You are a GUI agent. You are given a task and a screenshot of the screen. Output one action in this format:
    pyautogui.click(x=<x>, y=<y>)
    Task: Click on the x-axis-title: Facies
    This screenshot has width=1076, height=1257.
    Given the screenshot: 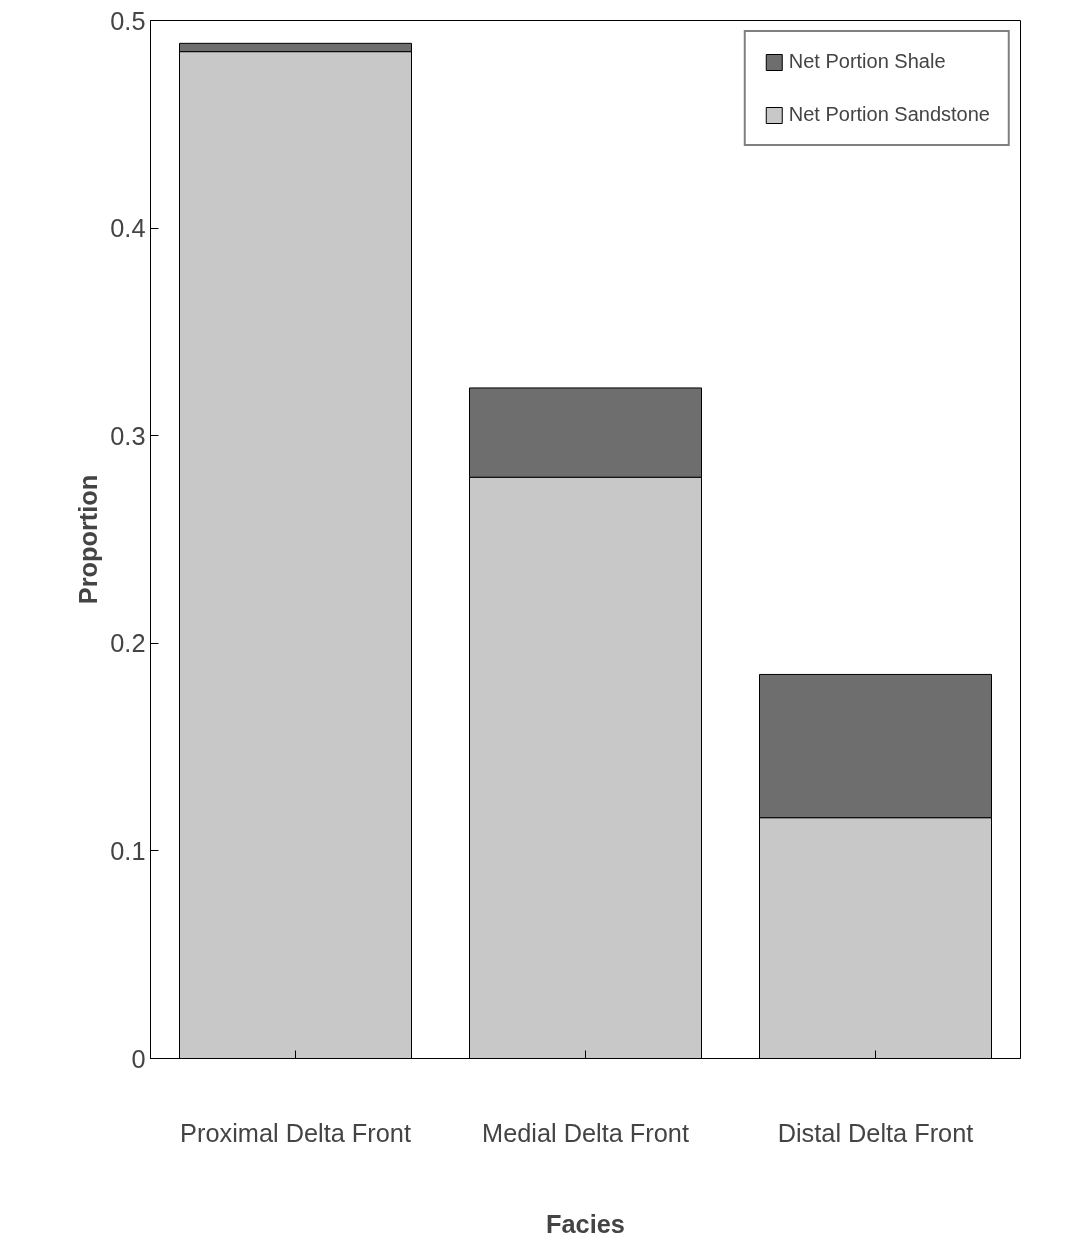 What is the action you would take?
    pyautogui.click(x=585, y=1223)
    